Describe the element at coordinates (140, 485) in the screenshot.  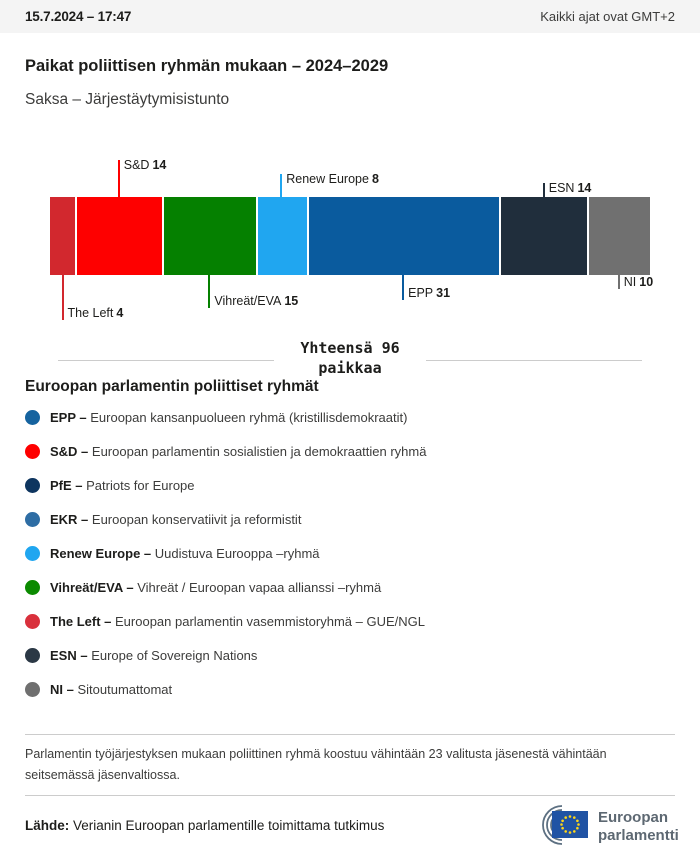
I see `legend-description: Patriots for Europe` at that location.